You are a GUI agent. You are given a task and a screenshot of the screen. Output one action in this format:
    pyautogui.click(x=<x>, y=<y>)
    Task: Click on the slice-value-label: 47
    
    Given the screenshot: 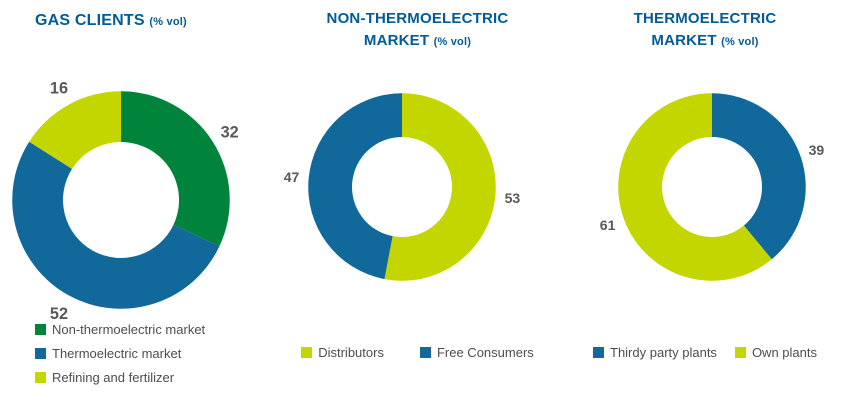 What is the action you would take?
    pyautogui.click(x=292, y=177)
    